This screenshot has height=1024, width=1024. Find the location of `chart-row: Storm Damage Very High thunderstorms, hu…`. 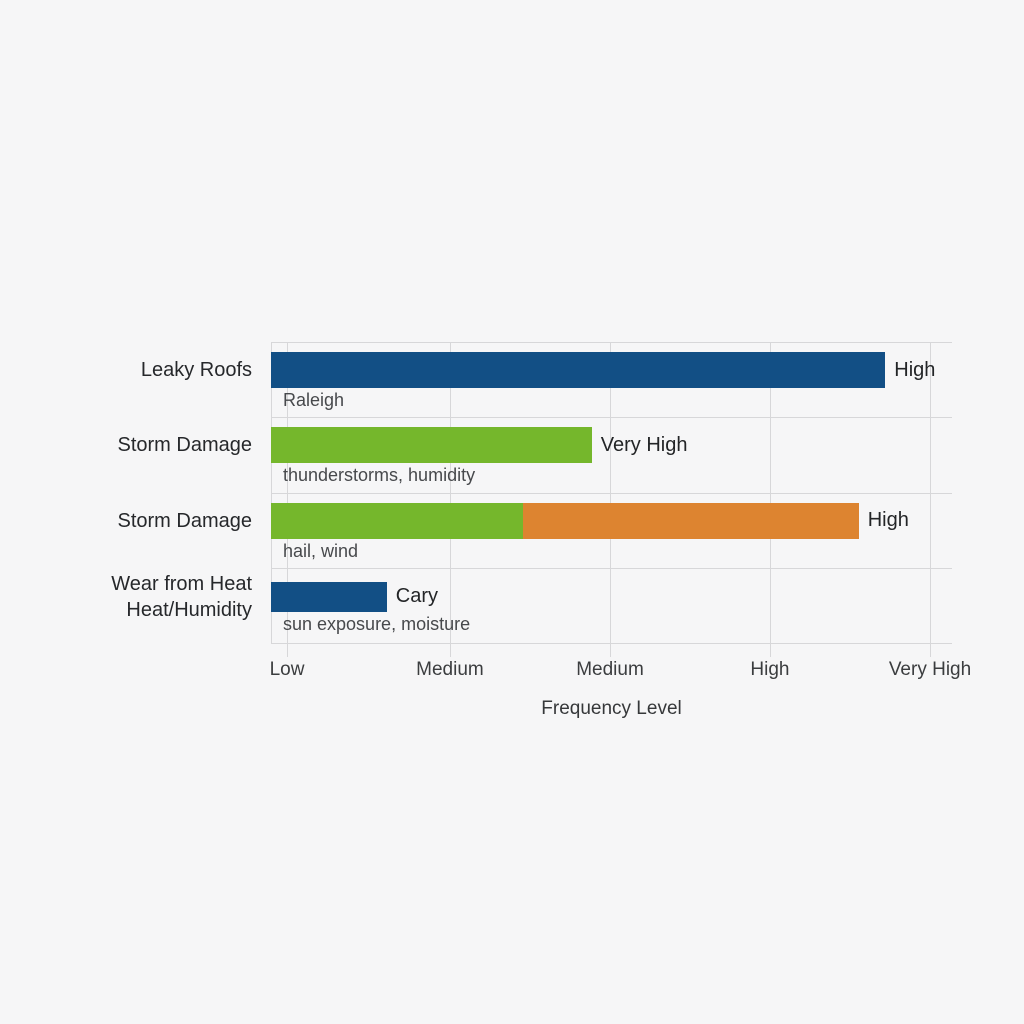

chart-row: Storm Damage Very High thunderstorms, hu… is located at coordinates (535, 454).